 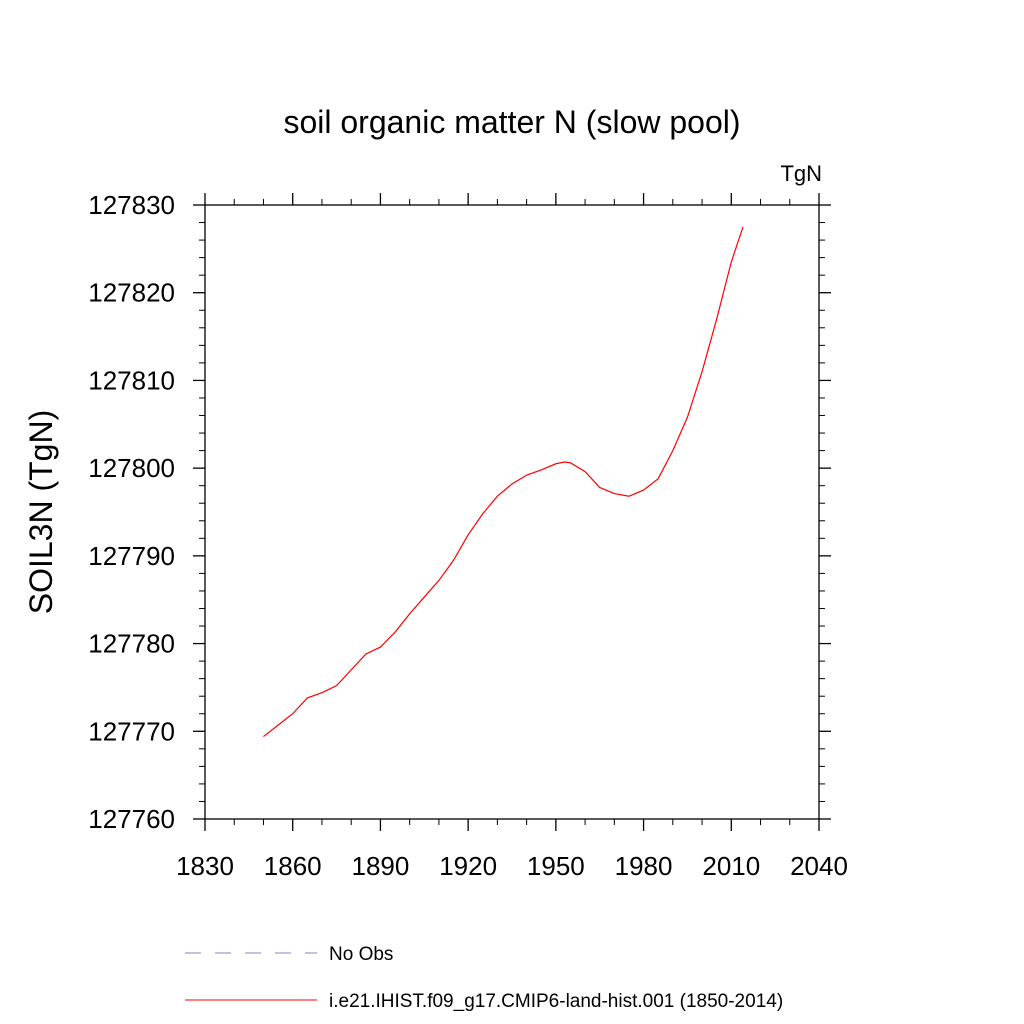 What do you see at coordinates (131, 731) in the screenshot?
I see `y-tick-label: 127770` at bounding box center [131, 731].